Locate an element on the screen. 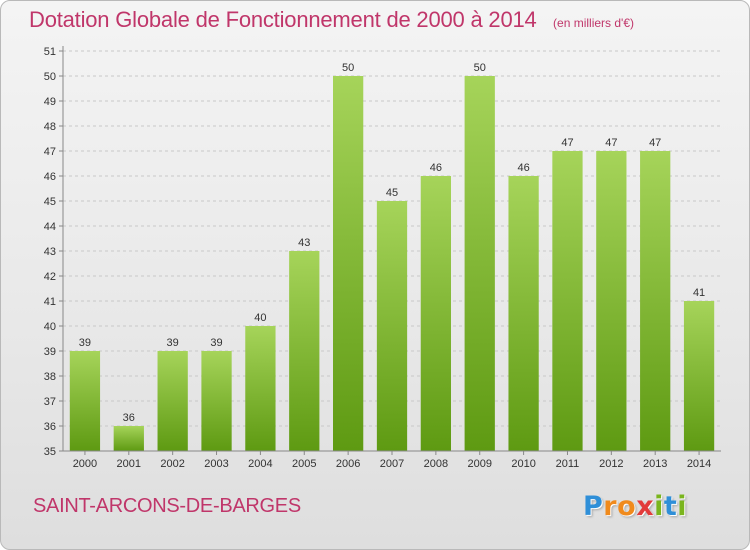 The height and width of the screenshot is (550, 750). x-tick-label: 2014 is located at coordinates (699, 464).